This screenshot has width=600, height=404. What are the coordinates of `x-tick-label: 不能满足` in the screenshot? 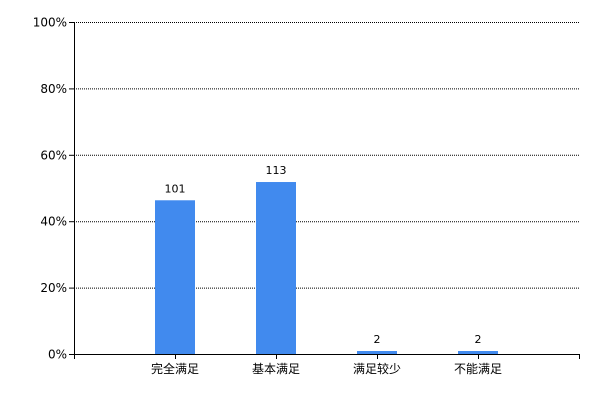 It's located at (478, 369).